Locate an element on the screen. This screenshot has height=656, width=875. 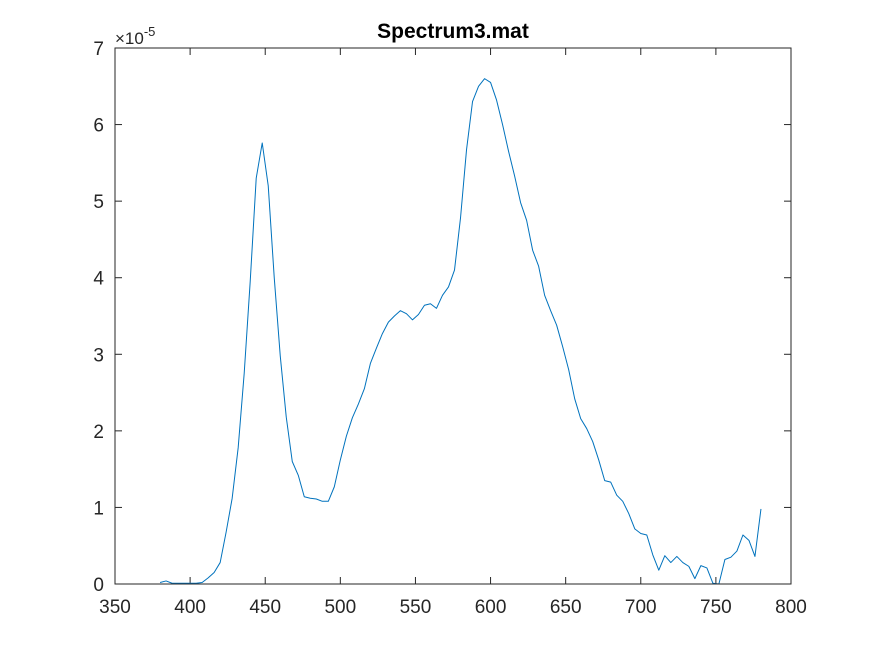
x-tick-label: 700 is located at coordinates (641, 607).